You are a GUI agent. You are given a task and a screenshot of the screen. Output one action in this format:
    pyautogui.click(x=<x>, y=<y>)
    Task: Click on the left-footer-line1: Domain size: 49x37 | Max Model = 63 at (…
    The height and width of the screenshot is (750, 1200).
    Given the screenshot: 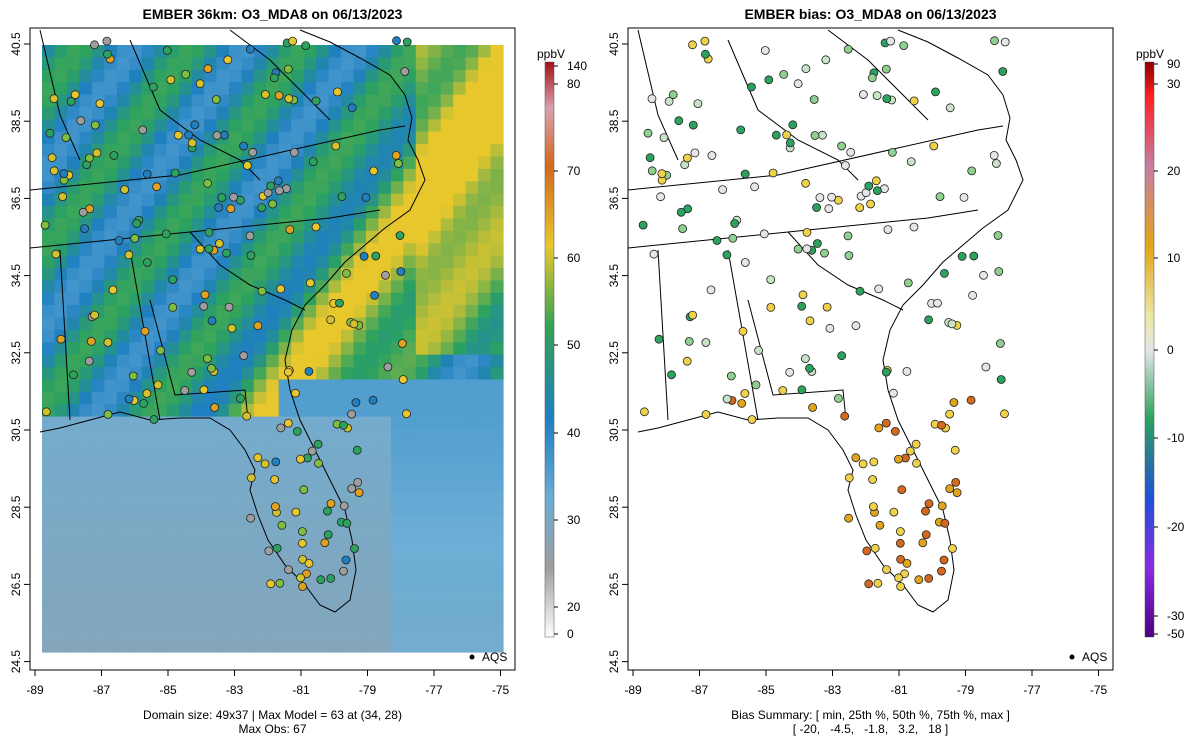 What is the action you would take?
    pyautogui.click(x=272, y=715)
    